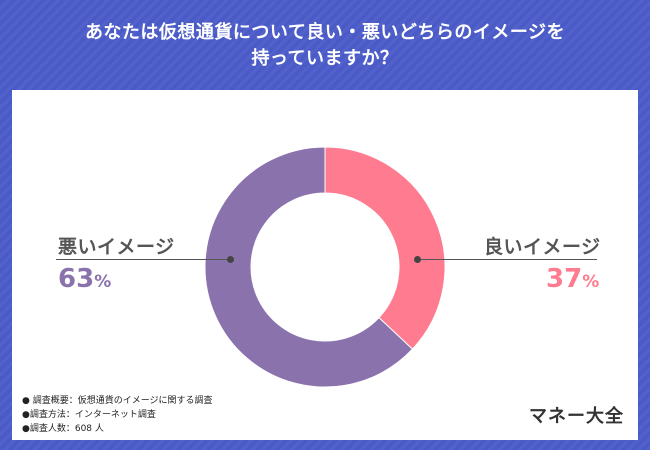 Image resolution: width=650 pixels, height=450 pixels. I want to click on value-positive-unit: %, so click(591, 282).